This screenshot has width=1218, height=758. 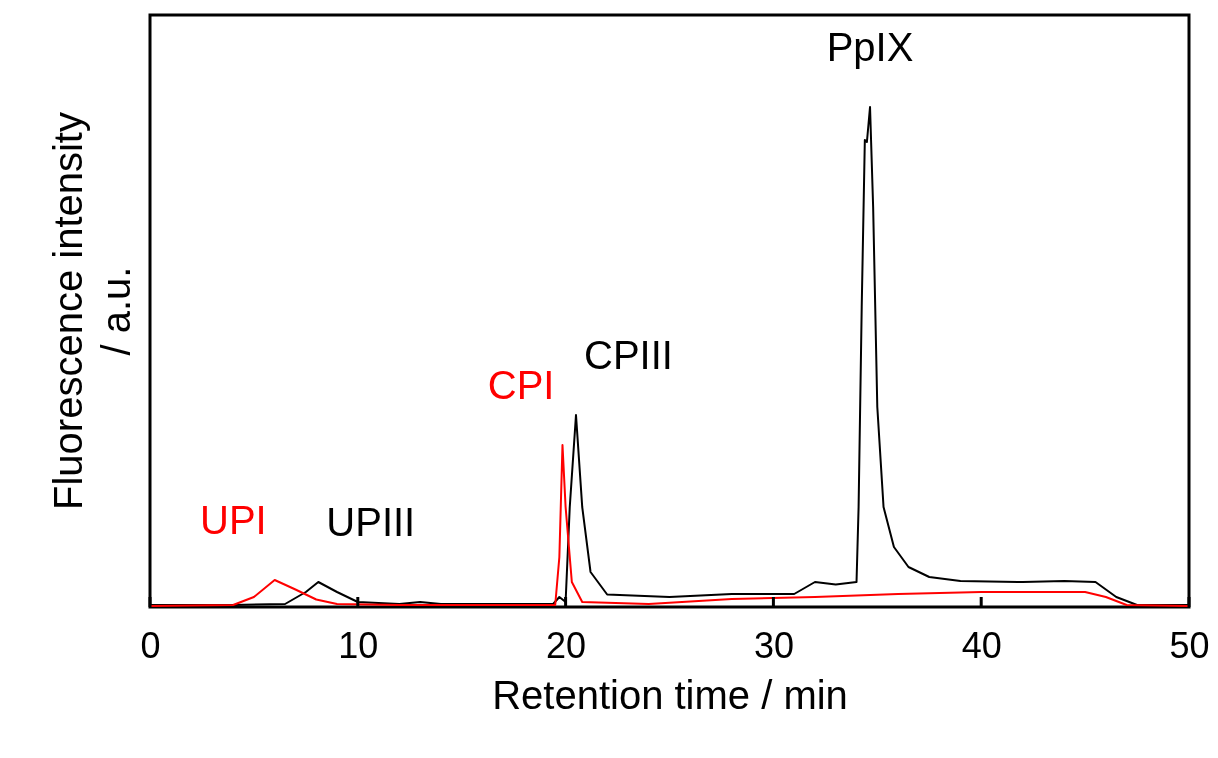 I want to click on x-axis-title: Retention time / min, so click(x=670, y=694).